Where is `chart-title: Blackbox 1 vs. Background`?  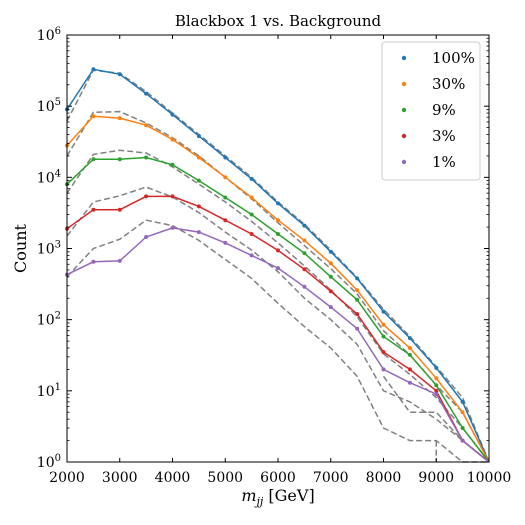 chart-title: Blackbox 1 vs. Background is located at coordinates (278, 21).